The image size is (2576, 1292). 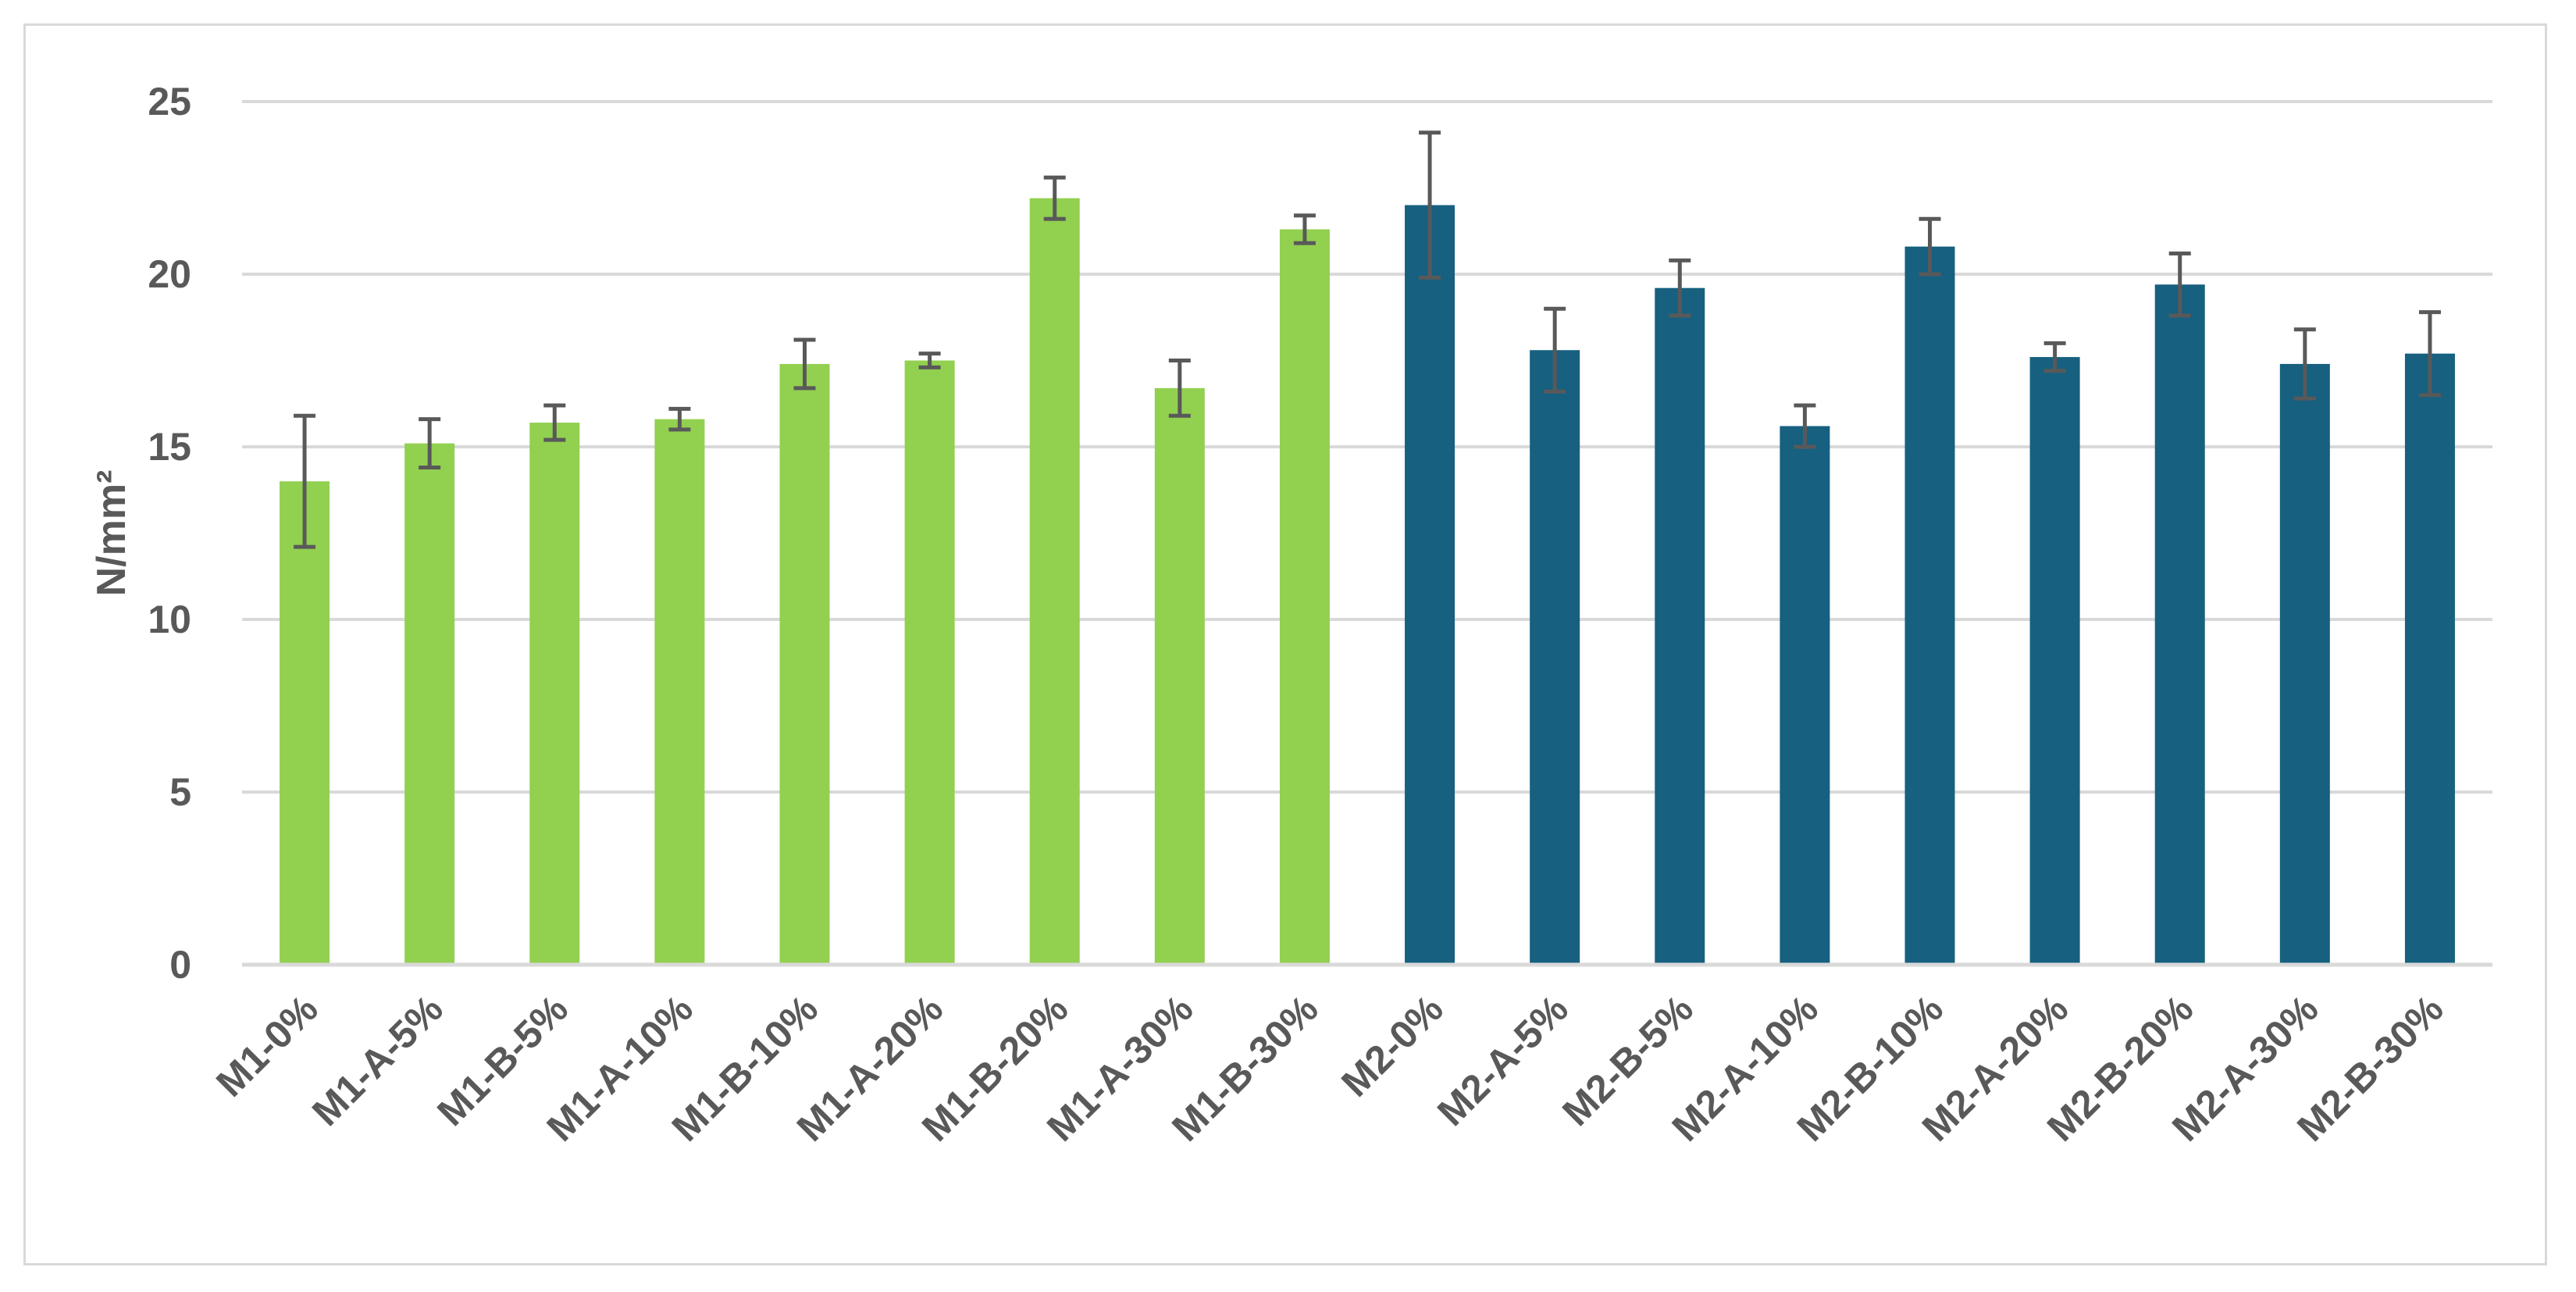 I want to click on y-tick-label: 20, so click(x=169, y=274).